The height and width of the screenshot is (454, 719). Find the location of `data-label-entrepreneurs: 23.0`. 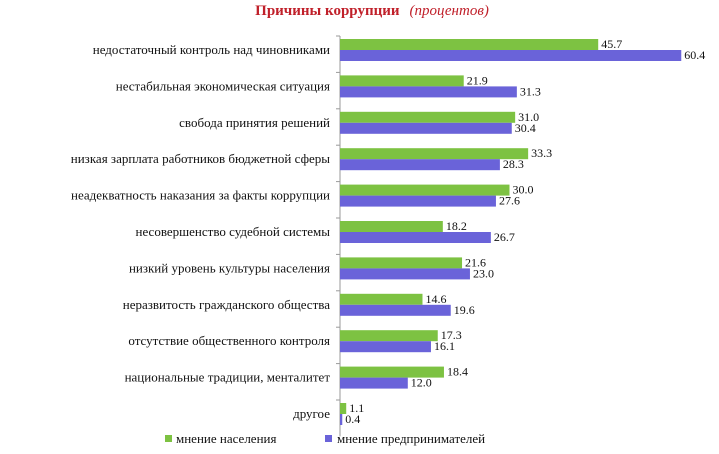

data-label-entrepreneurs: 23.0 is located at coordinates (483, 273).